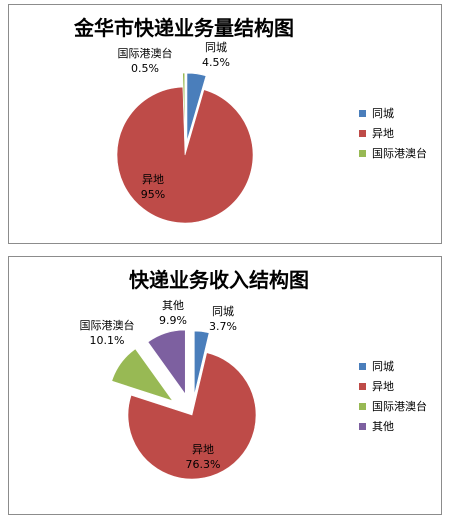 The image size is (454, 520). What do you see at coordinates (203, 457) in the screenshot?
I see `data-label-1: 异地 76.3%` at bounding box center [203, 457].